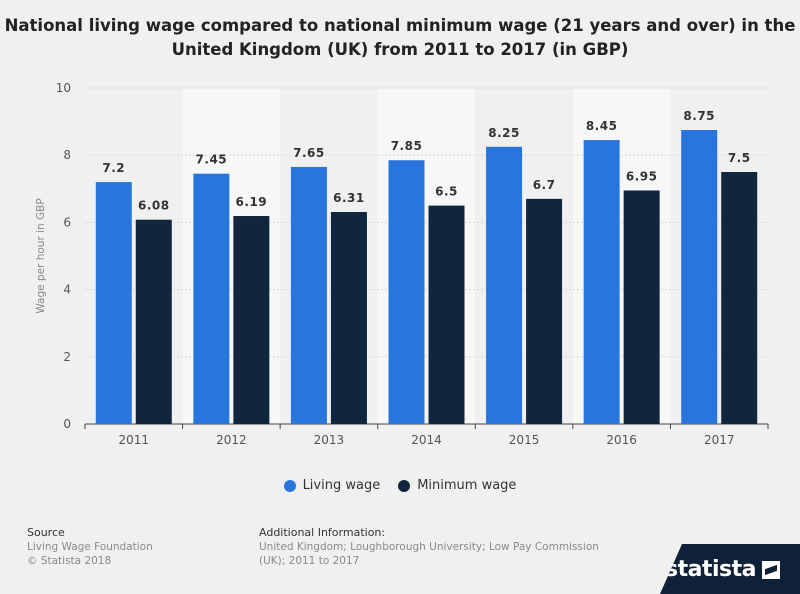  I want to click on legend-item-minimum-wage: Minimum wage, so click(457, 485).